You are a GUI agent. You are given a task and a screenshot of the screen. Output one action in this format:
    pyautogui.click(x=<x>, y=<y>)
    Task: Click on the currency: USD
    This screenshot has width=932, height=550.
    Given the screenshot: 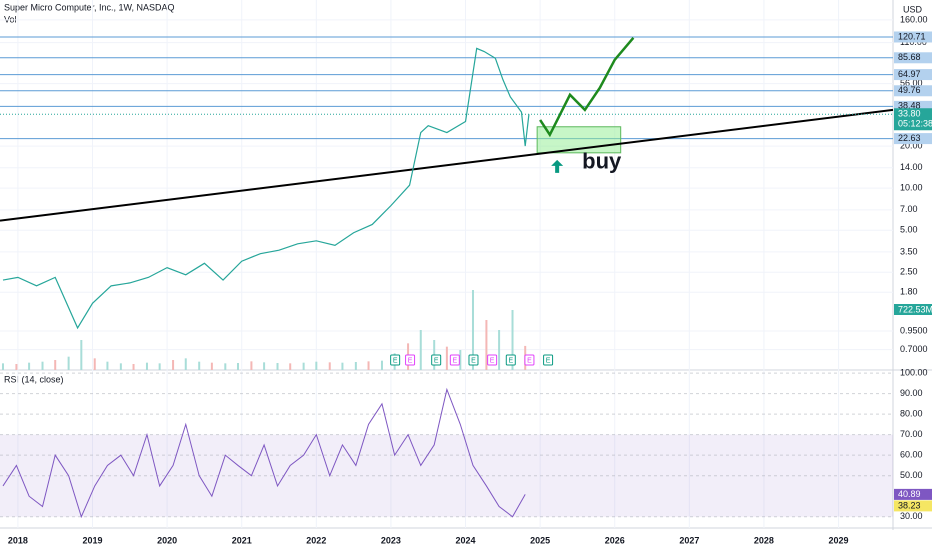 What is the action you would take?
    pyautogui.click(x=913, y=9)
    